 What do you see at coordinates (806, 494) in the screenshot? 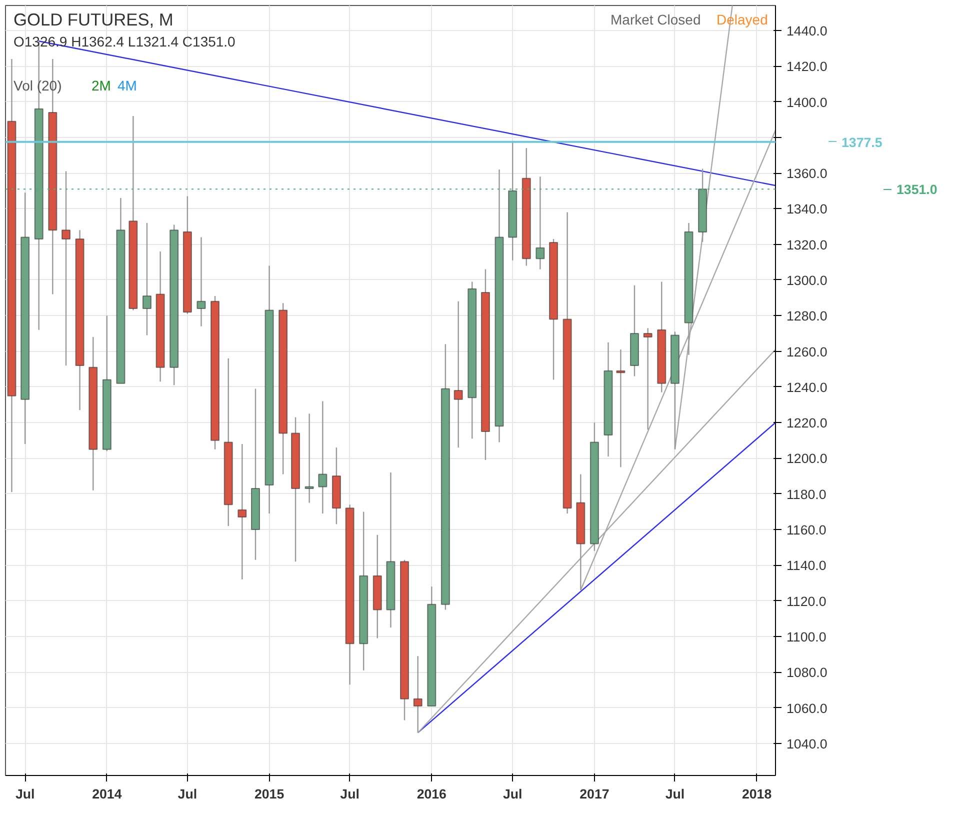
I see `y-tick-label: 1180.0` at bounding box center [806, 494].